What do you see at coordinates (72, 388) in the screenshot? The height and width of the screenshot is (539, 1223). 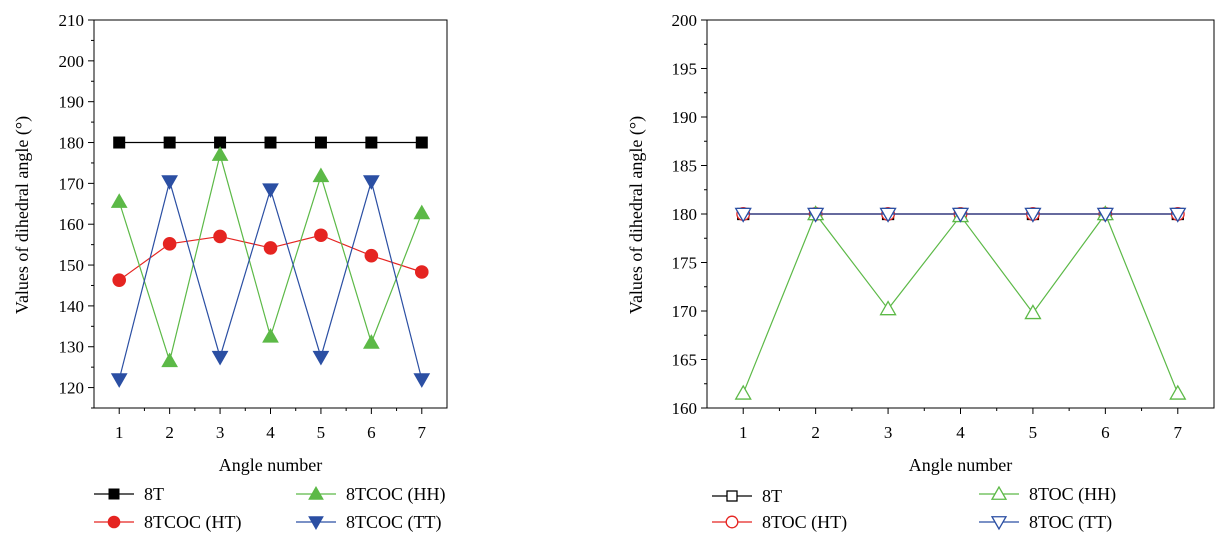 I see `y-tick-label: 120` at bounding box center [72, 388].